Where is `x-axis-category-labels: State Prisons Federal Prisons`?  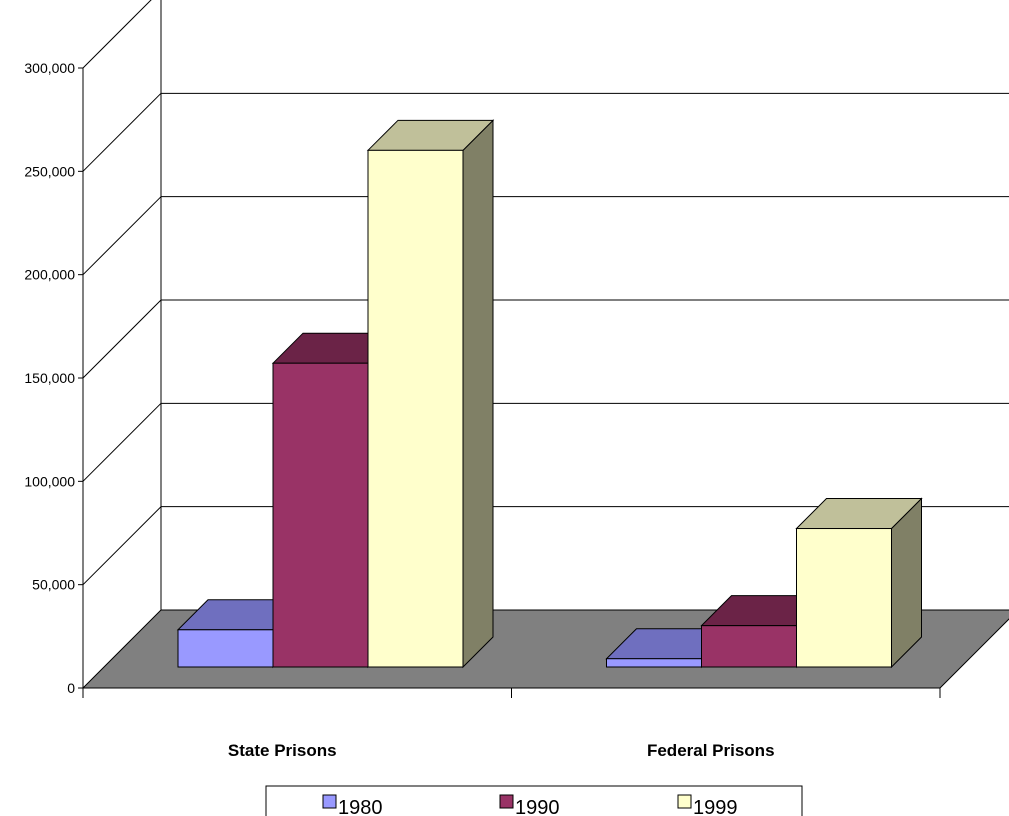 x-axis-category-labels: State Prisons Federal Prisons is located at coordinates (501, 750).